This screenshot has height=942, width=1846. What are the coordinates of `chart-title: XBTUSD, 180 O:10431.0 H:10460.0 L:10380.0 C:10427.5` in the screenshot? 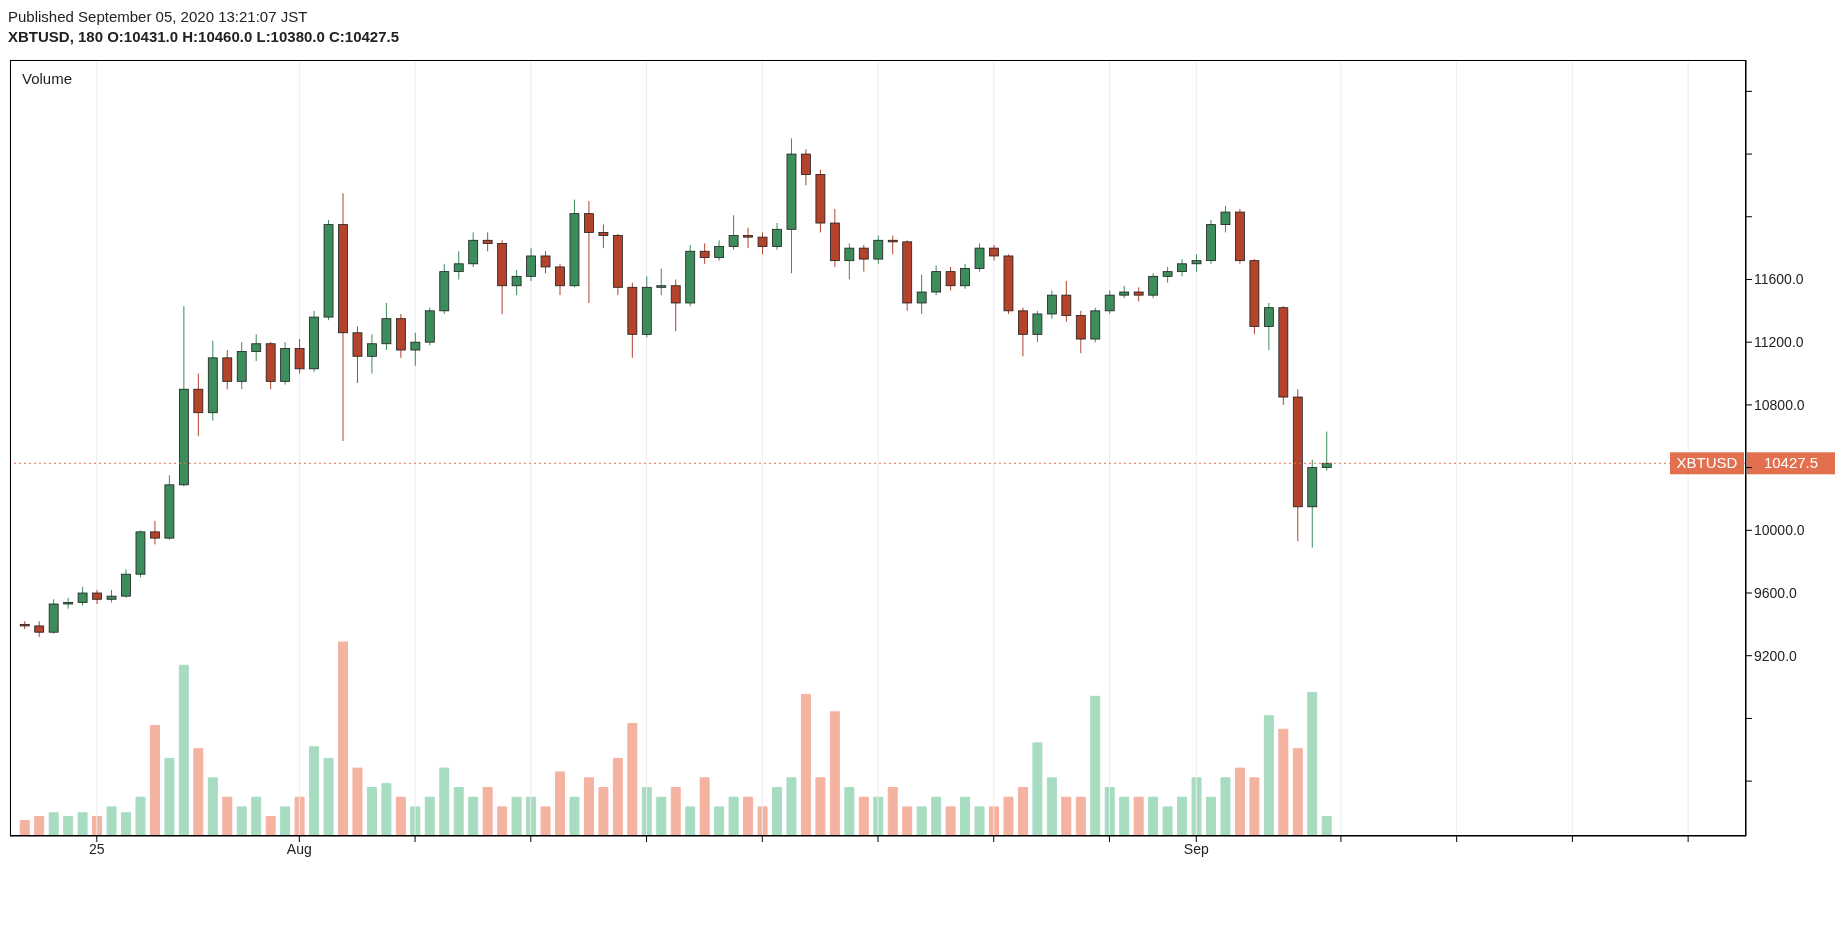 It's located at (204, 37).